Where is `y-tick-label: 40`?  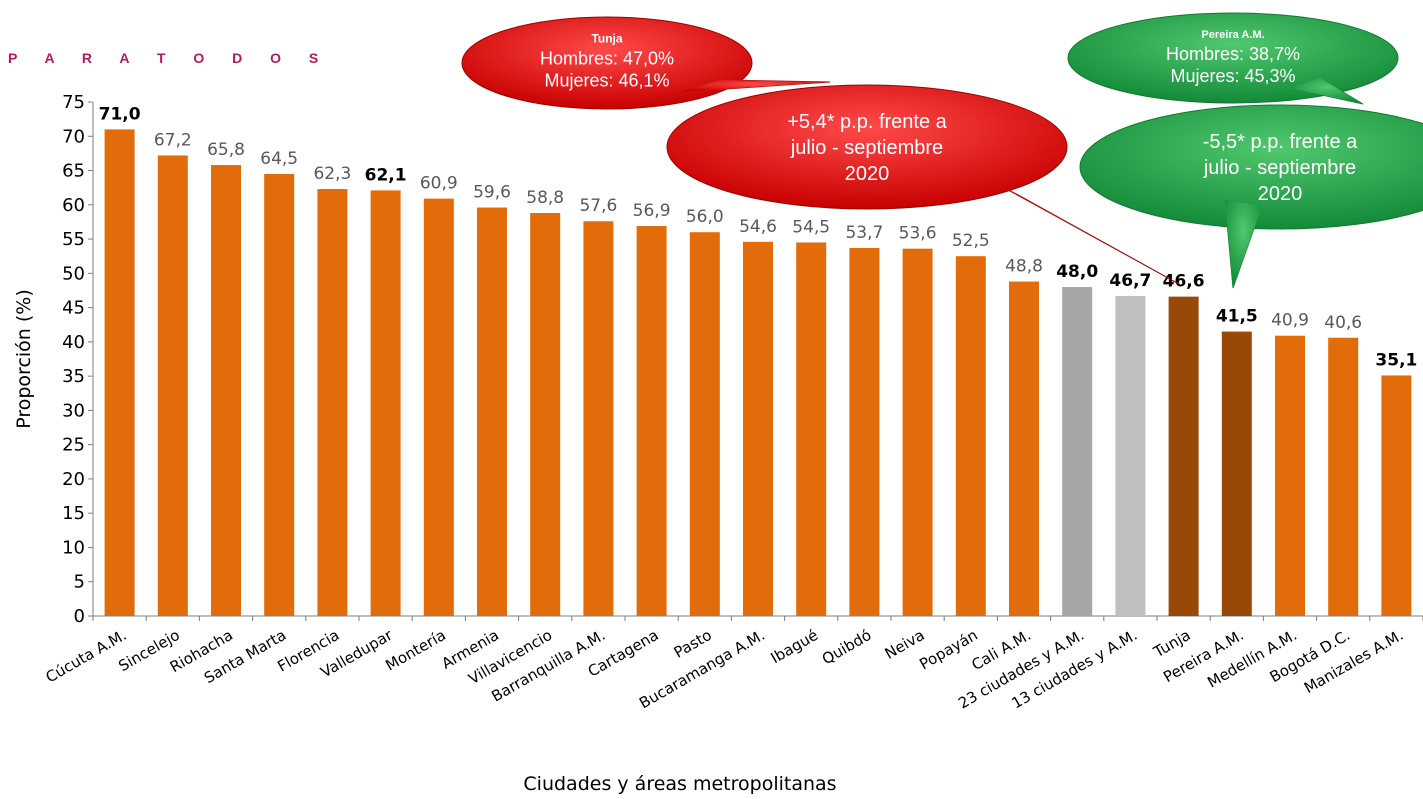
y-tick-label: 40 is located at coordinates (73, 342).